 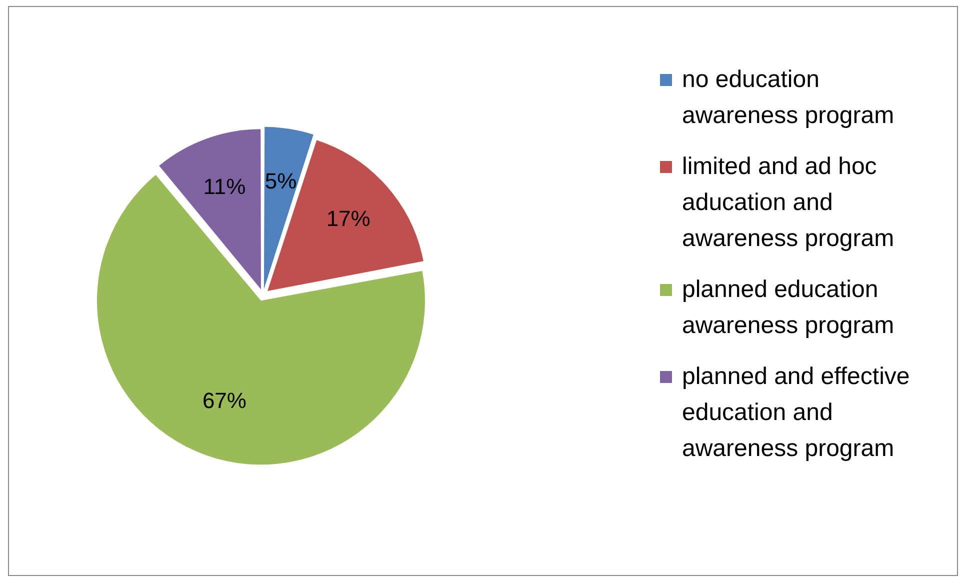 I want to click on legend-label: planned education awareness program, so click(x=789, y=308).